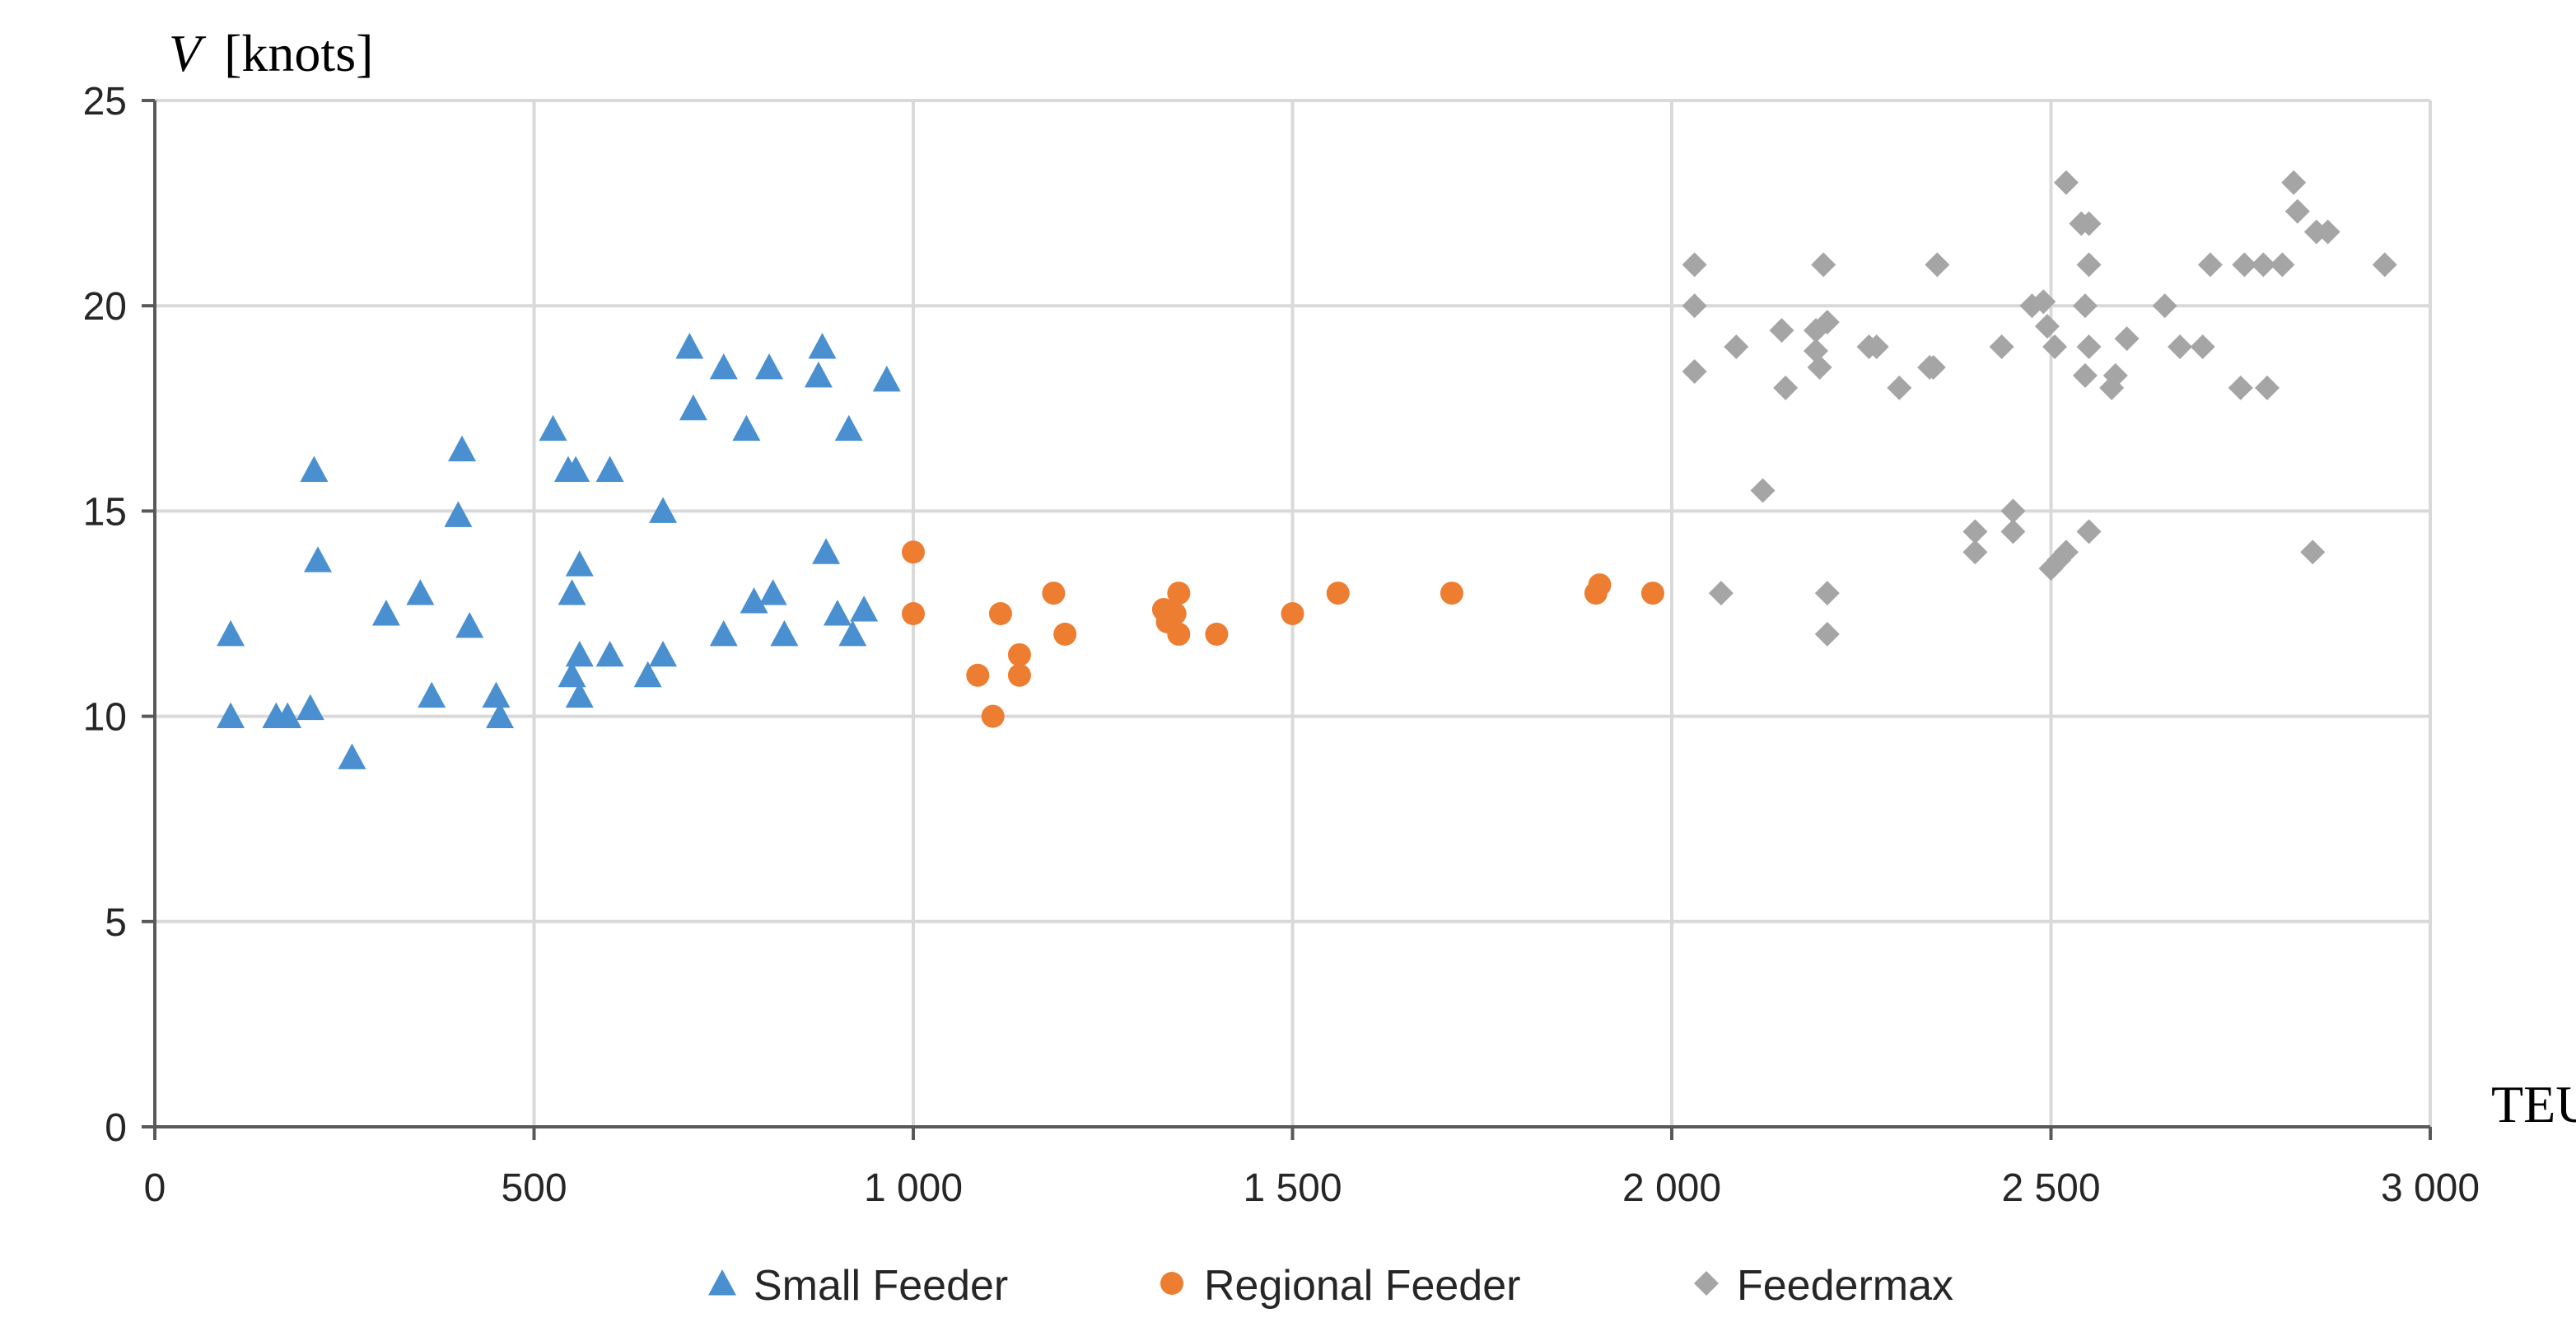 This screenshot has height=1327, width=2576. I want to click on legend: Small Feeder Regional Feeder Feedermax, so click(1330, 1286).